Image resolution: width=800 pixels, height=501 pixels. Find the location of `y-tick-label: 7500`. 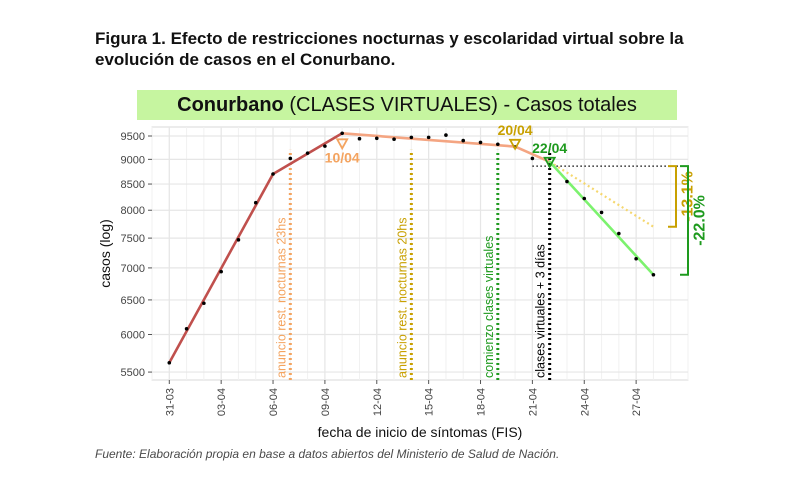

y-tick-label: 7500 is located at coordinates (133, 239).